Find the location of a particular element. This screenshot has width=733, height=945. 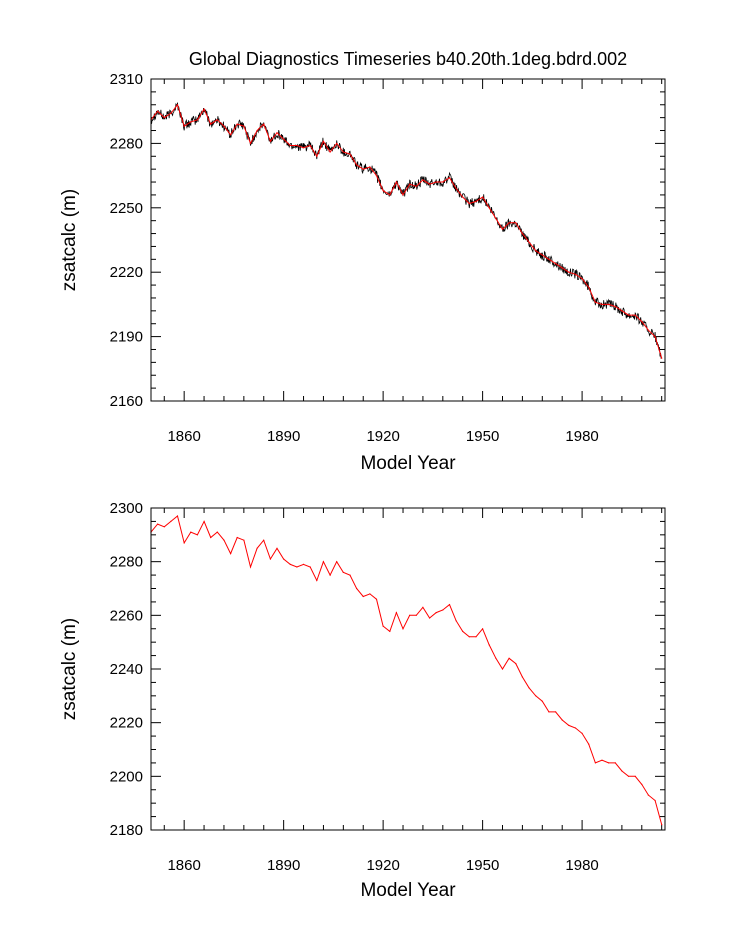

y-tick-label: 2190 is located at coordinates (126, 337).